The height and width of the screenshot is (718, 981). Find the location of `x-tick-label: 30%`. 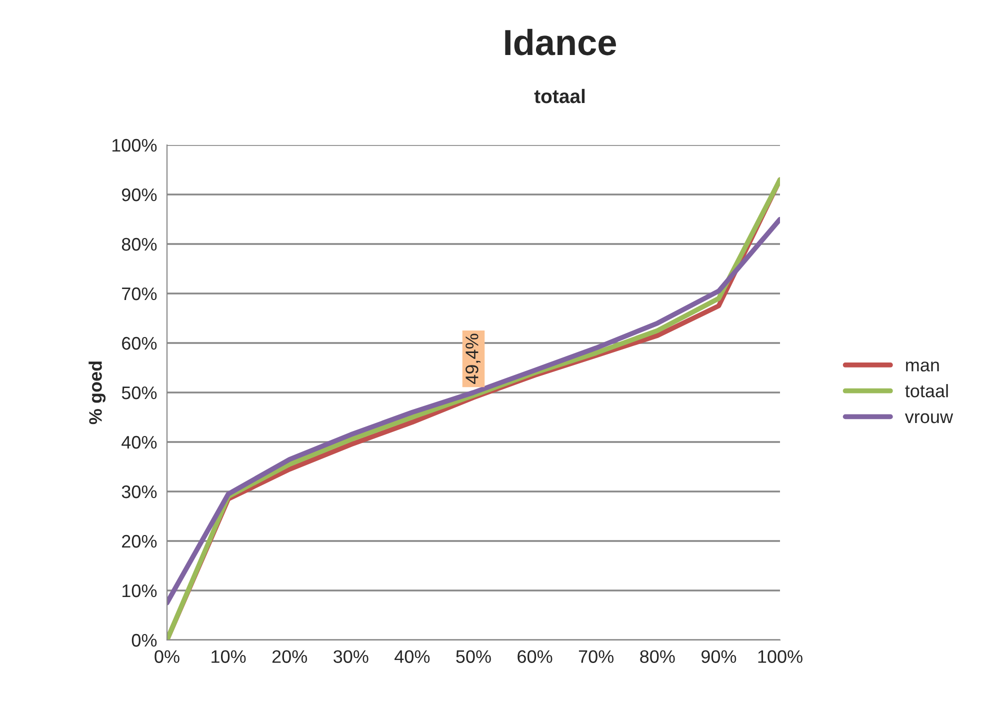

x-tick-label: 30% is located at coordinates (351, 656).